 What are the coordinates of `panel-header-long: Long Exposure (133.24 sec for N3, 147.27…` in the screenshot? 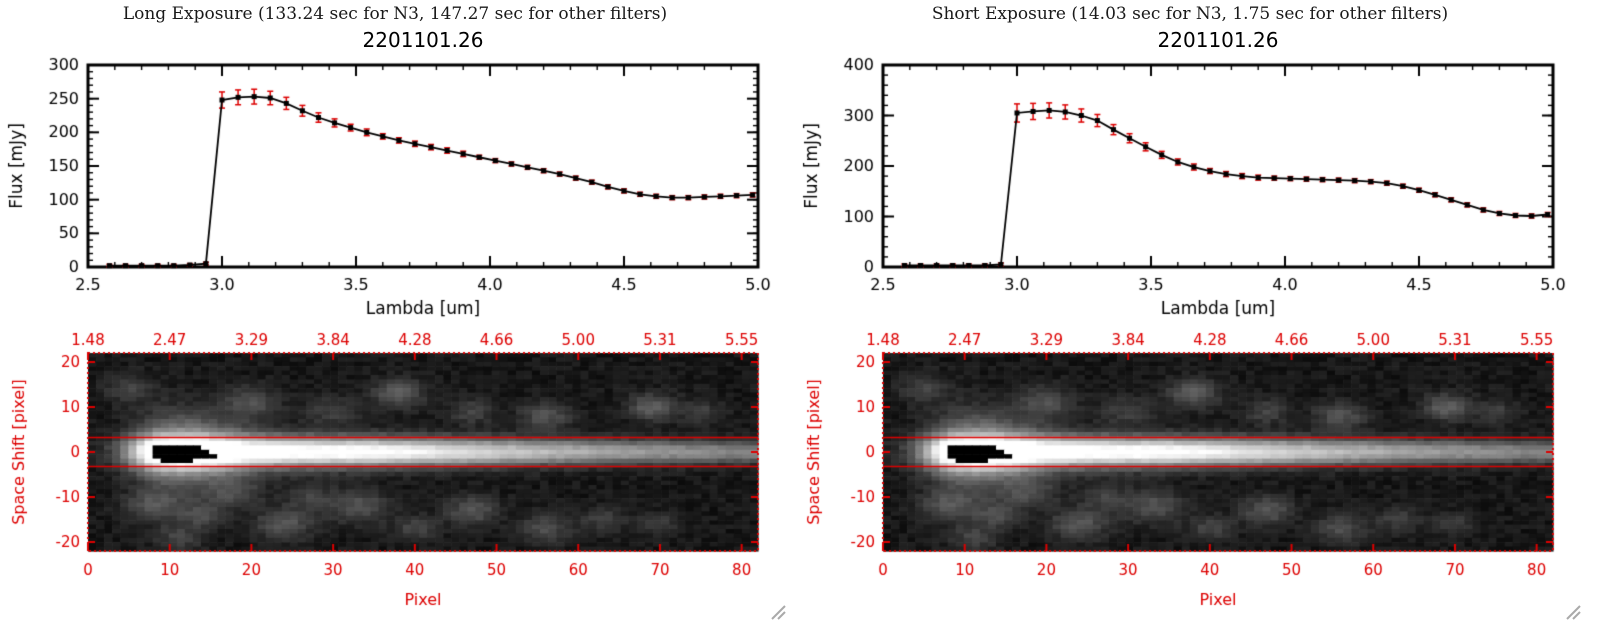 It's located at (395, 14).